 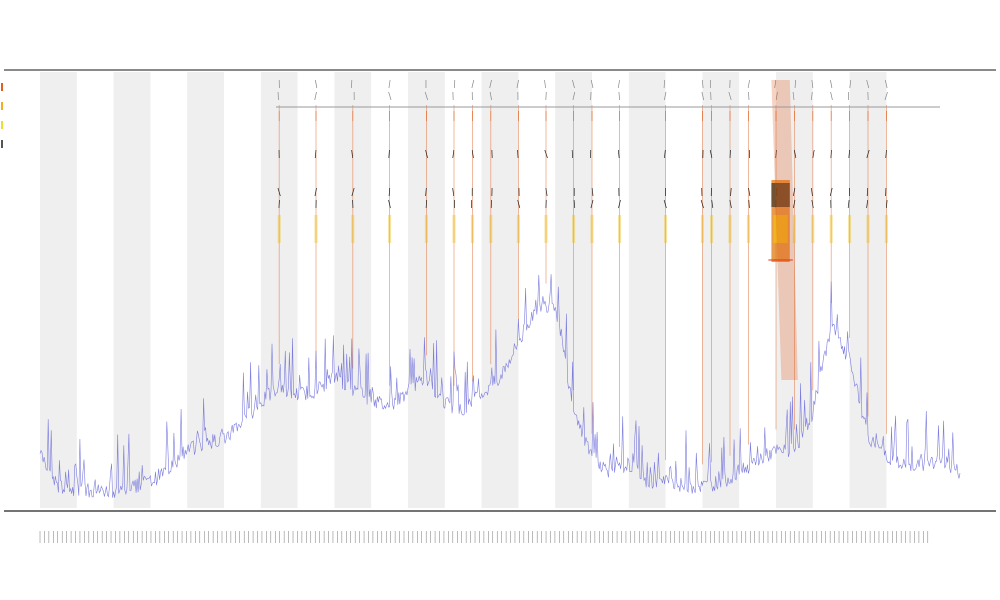 I want to click on hotspot-yellow, so click(x=780, y=229).